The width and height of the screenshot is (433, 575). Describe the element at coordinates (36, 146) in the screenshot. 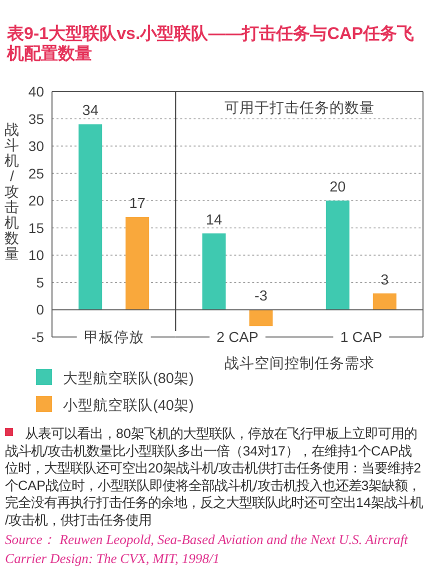

I see `y-tick-label: 30` at that location.